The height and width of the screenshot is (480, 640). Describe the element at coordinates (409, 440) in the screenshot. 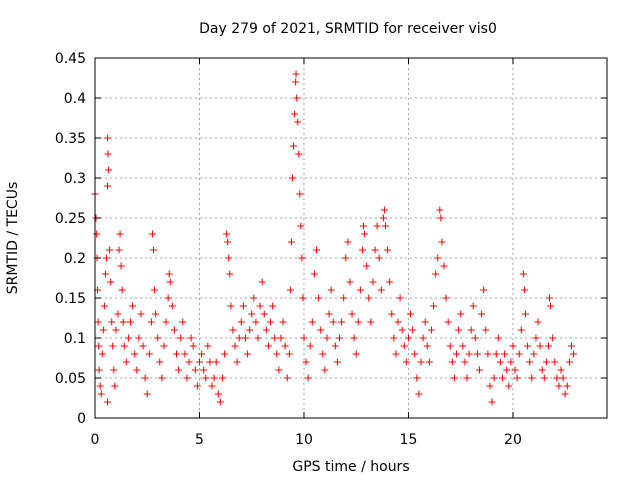

I see `x-tick-label: 15` at that location.